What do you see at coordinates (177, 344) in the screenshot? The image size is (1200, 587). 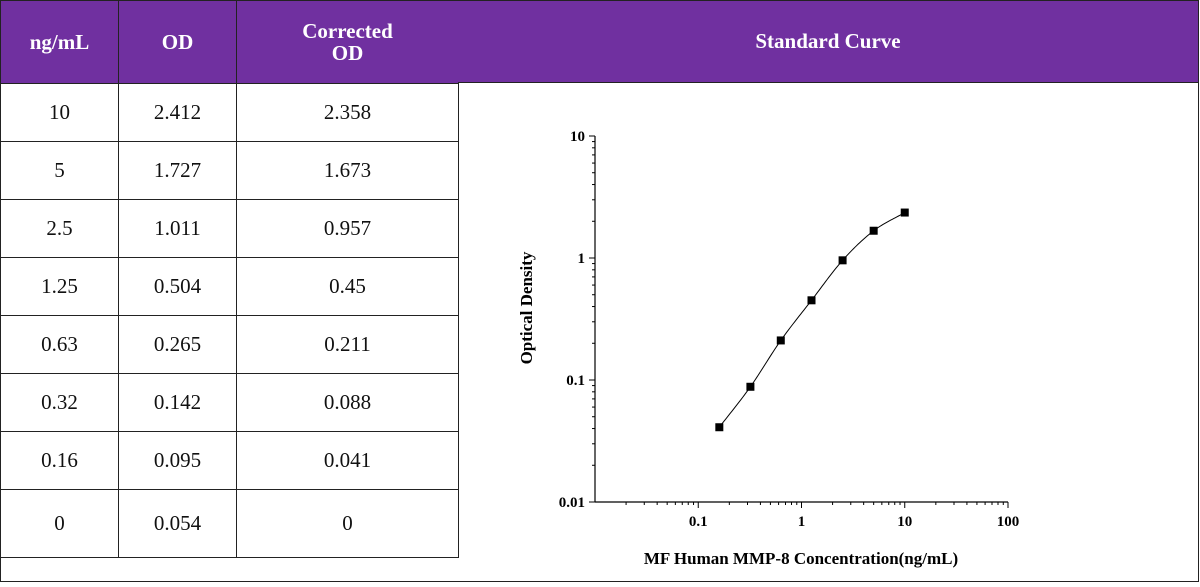 I see `cell-od: 0.265` at bounding box center [177, 344].